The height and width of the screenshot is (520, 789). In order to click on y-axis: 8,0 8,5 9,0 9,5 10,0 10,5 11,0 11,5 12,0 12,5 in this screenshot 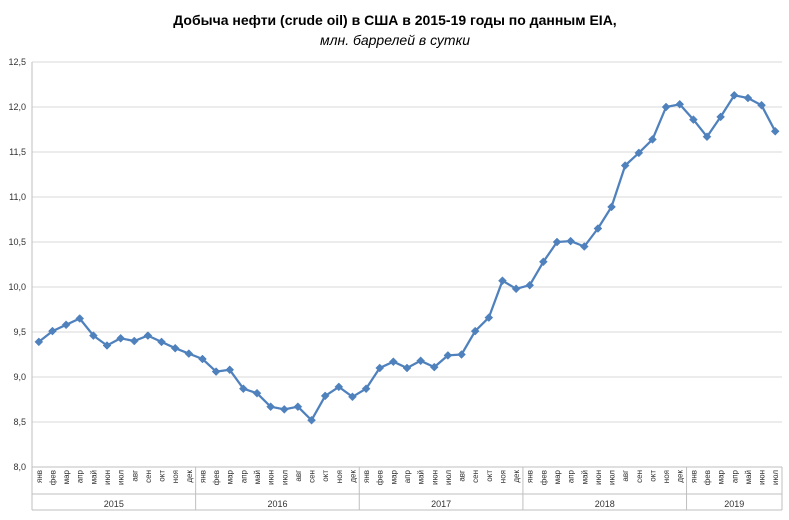, I will do `click(20, 264)`.